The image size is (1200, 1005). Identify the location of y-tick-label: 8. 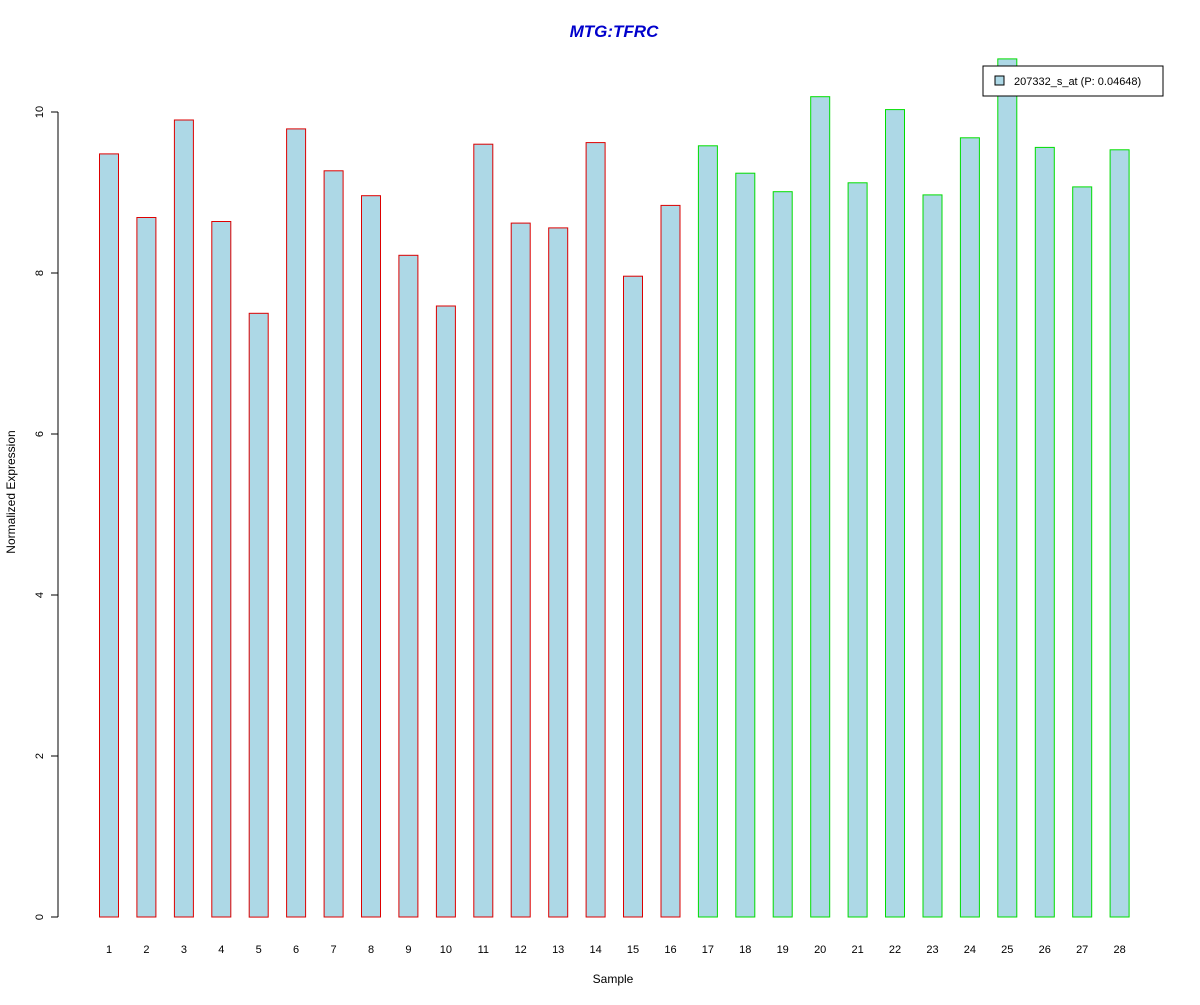
(40, 273).